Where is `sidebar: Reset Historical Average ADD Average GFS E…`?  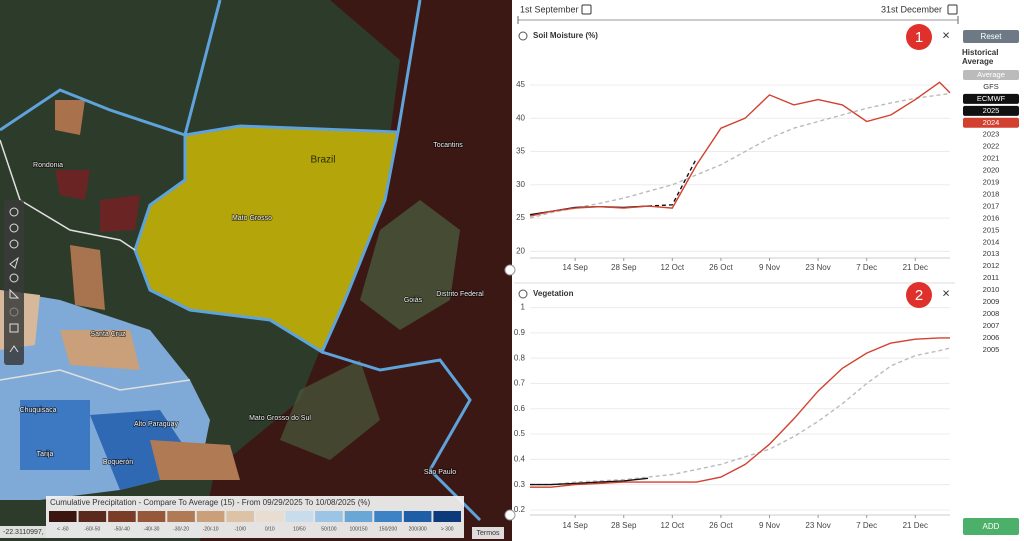 sidebar: Reset Historical Average ADD Average GFS E… is located at coordinates (990, 282).